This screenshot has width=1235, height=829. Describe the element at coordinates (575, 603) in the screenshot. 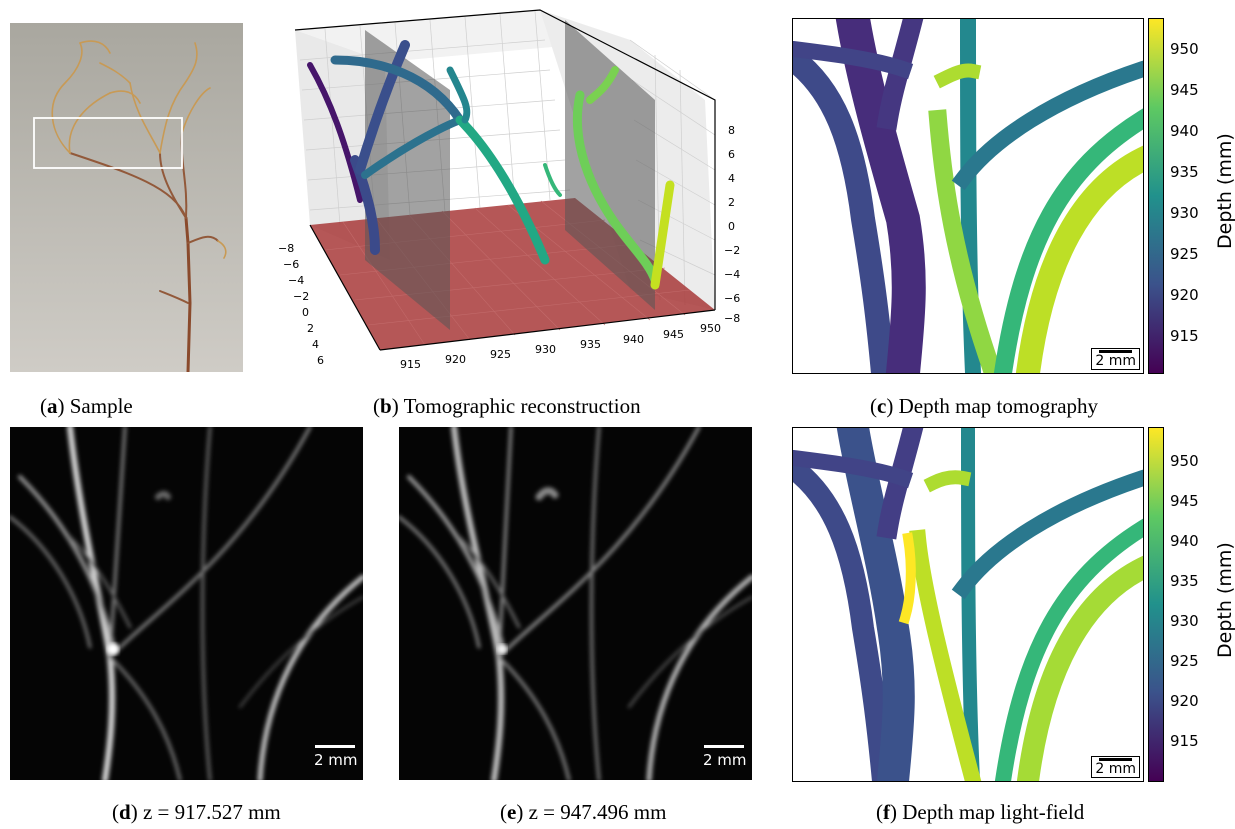

I see `slice-image-z947: 2 mm` at that location.